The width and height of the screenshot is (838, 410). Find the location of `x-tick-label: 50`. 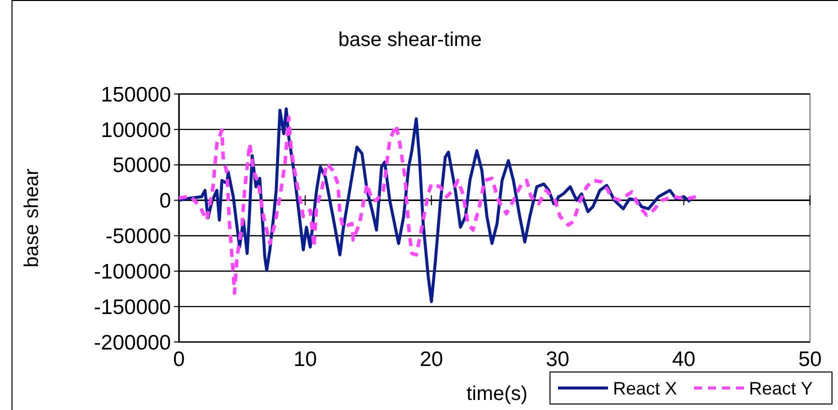

x-tick-label: 50 is located at coordinates (810, 359).